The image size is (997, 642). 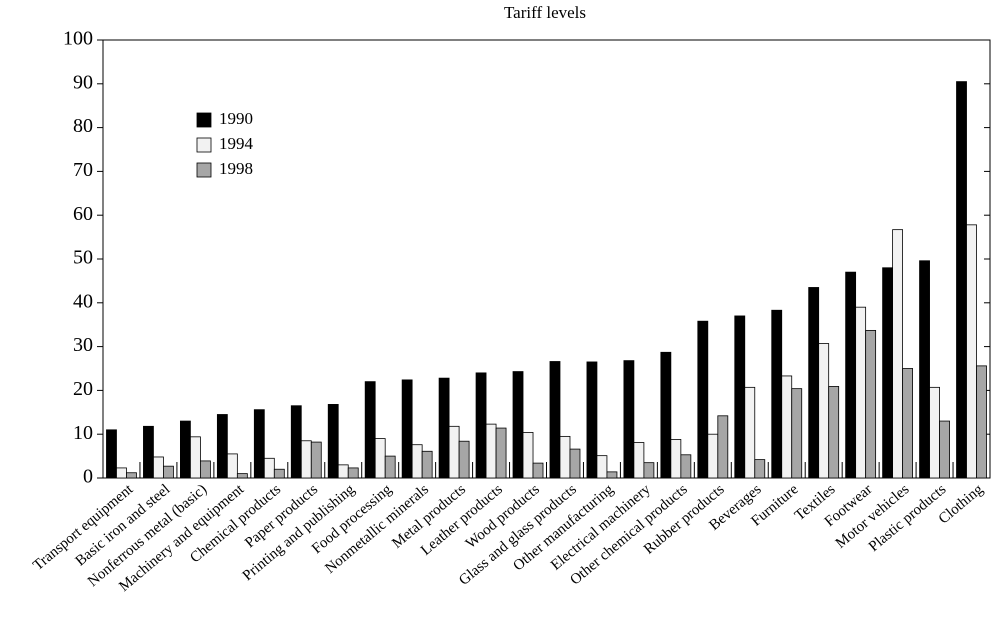 I want to click on legend-label: 1994, so click(x=236, y=143).